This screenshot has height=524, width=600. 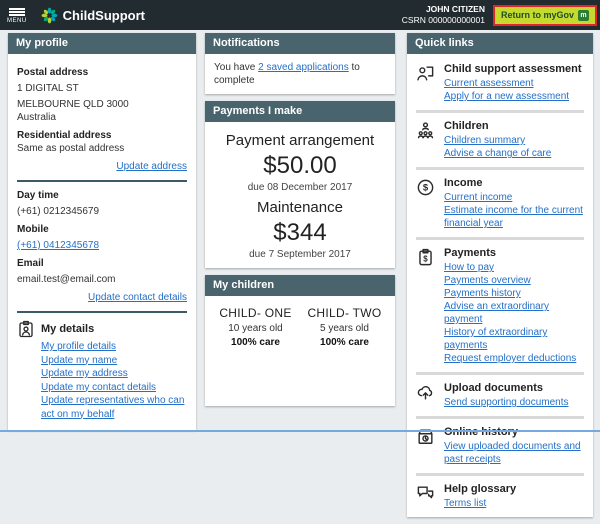 I want to click on footer-accent-line, so click(x=300, y=431).